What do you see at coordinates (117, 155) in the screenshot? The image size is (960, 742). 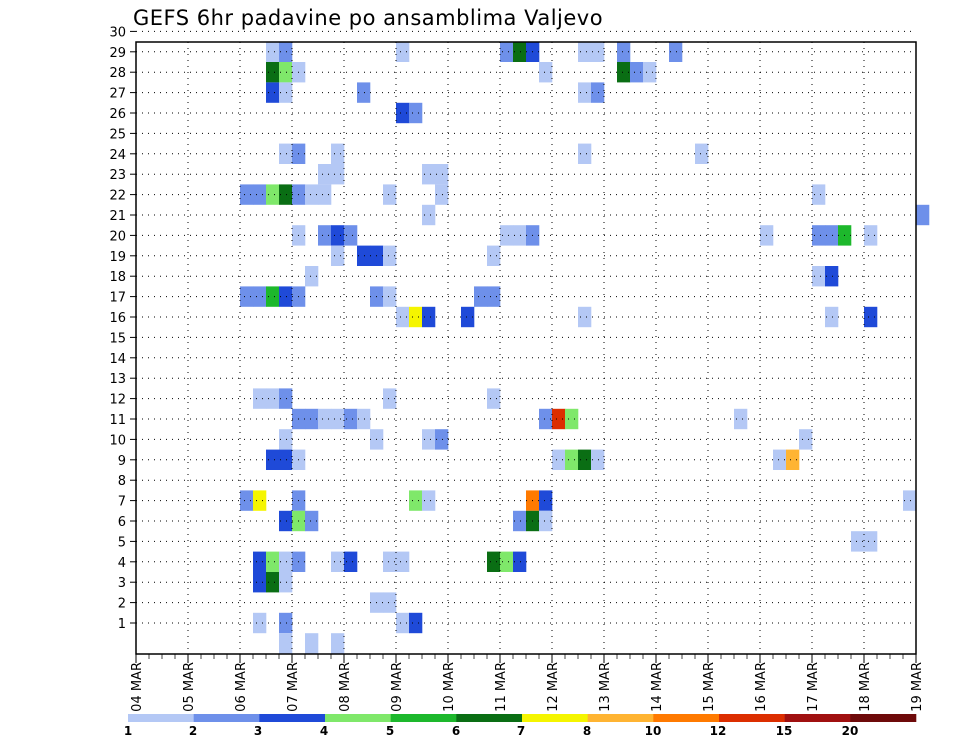 I see `y-tick-label: 24` at bounding box center [117, 155].